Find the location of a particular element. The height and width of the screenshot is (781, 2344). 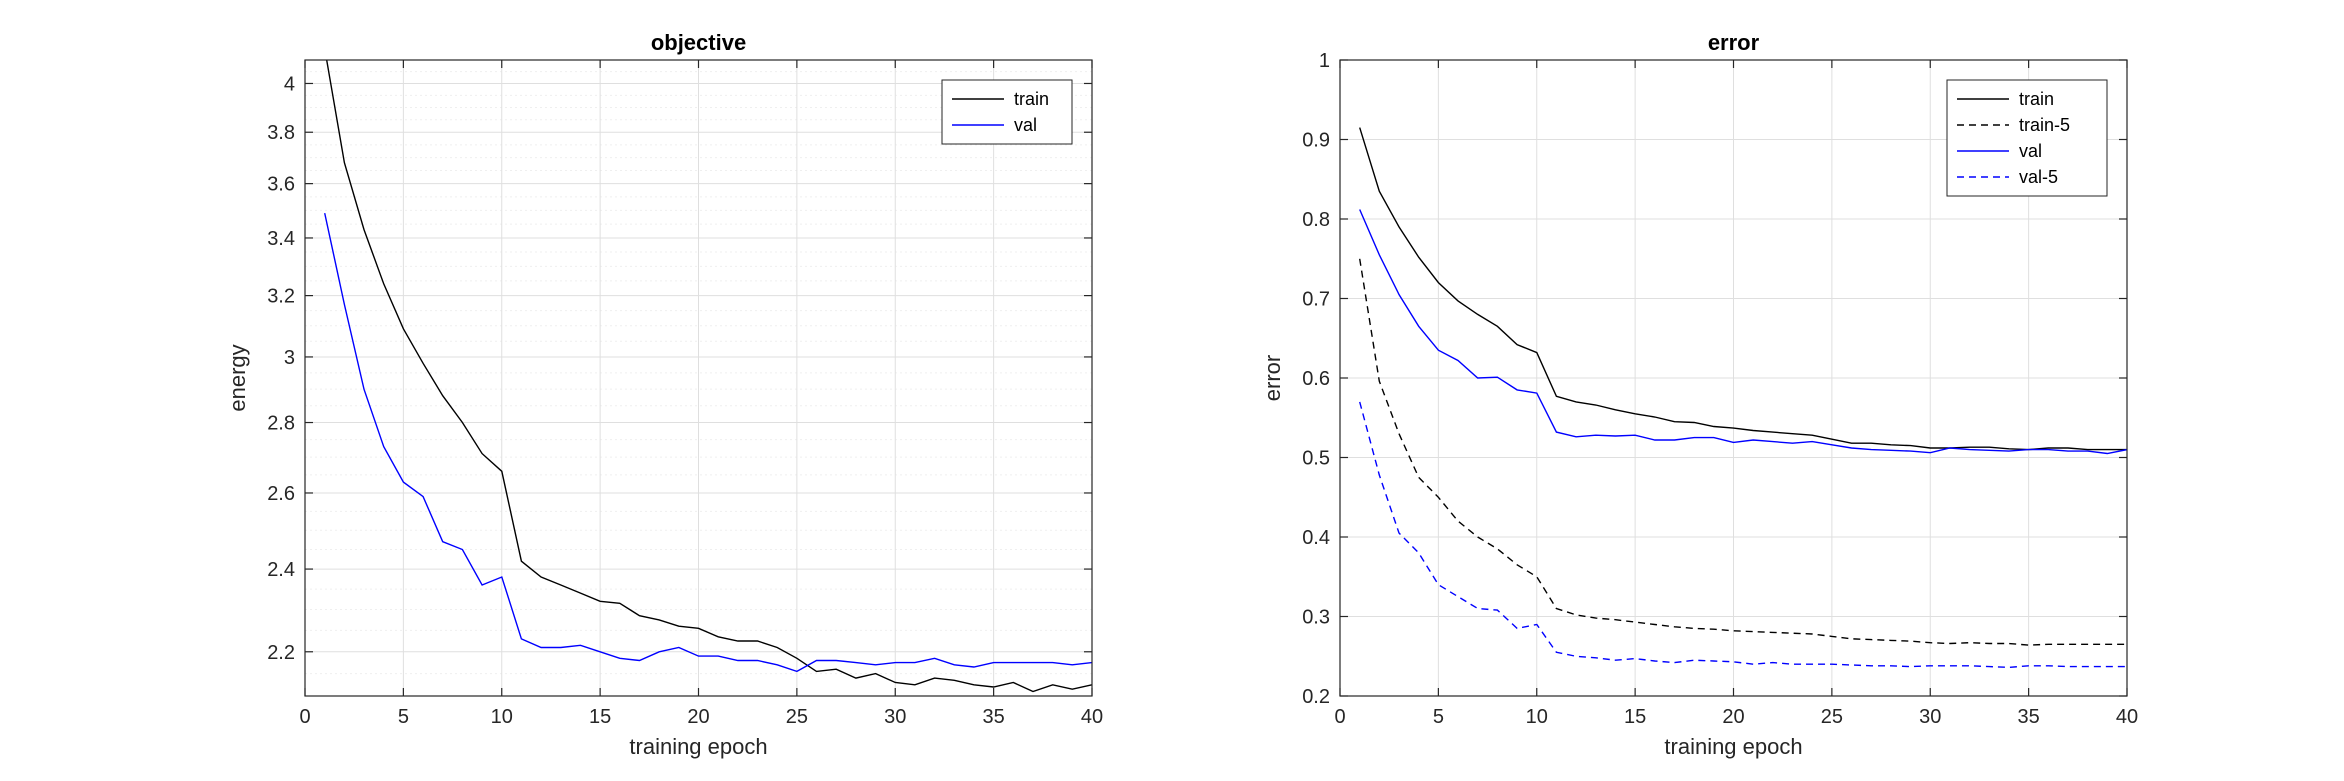

y-tick-label: 0.6 is located at coordinates (1316, 379).